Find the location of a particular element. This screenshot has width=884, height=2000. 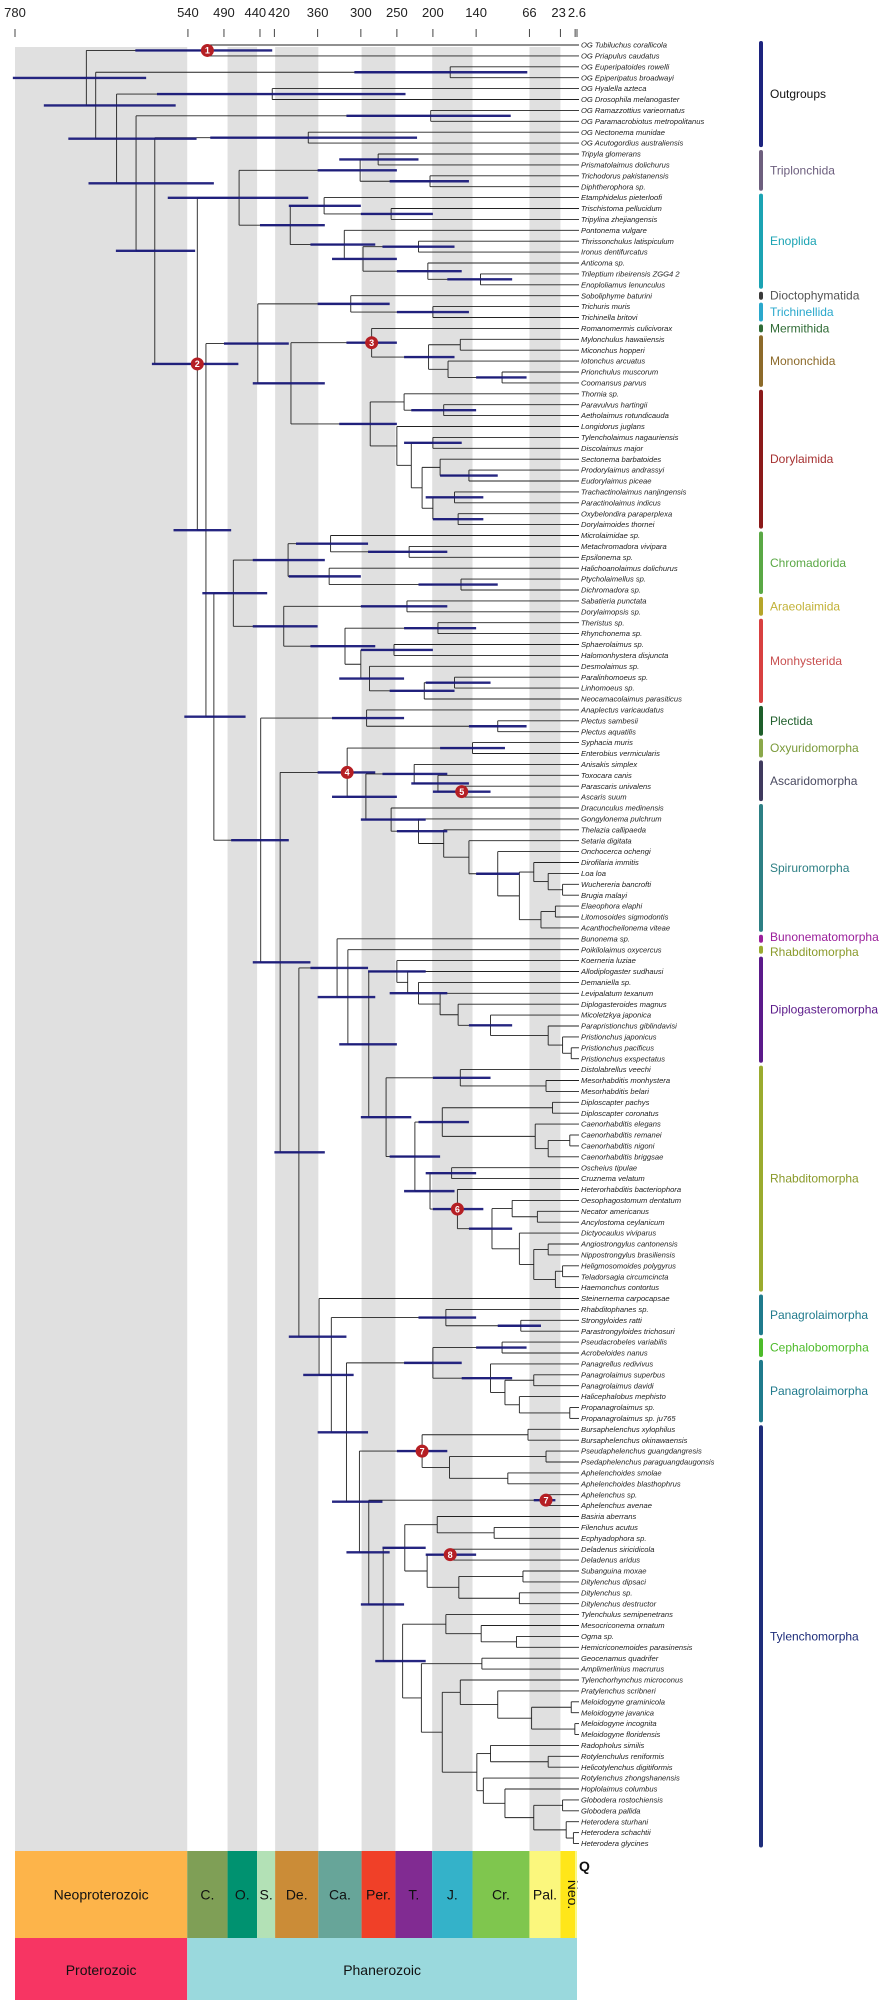

clade-label: Dioctophymatida is located at coordinates (815, 296).